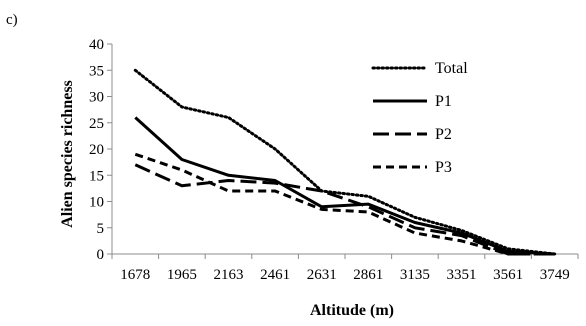  What do you see at coordinates (344, 275) in the screenshot?
I see `x-tick-labels: 1678 1965 2163 2461 2631 2861 3135 3351 3561 3749` at bounding box center [344, 275].